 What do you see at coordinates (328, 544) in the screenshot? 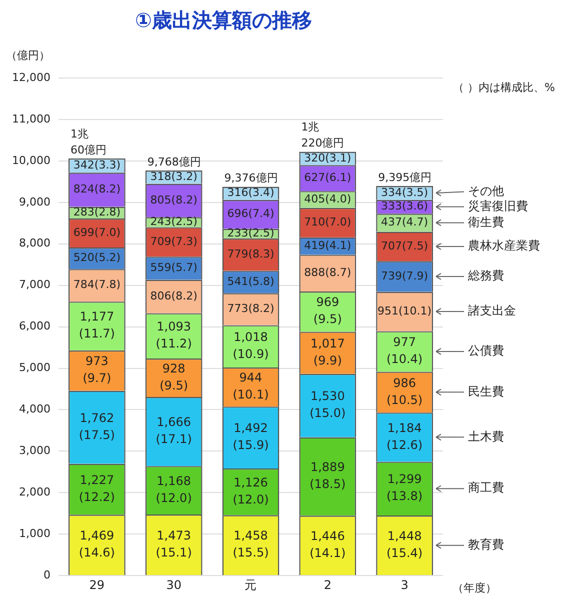
I see `data-label: 1,446 (14.1)` at bounding box center [328, 544].